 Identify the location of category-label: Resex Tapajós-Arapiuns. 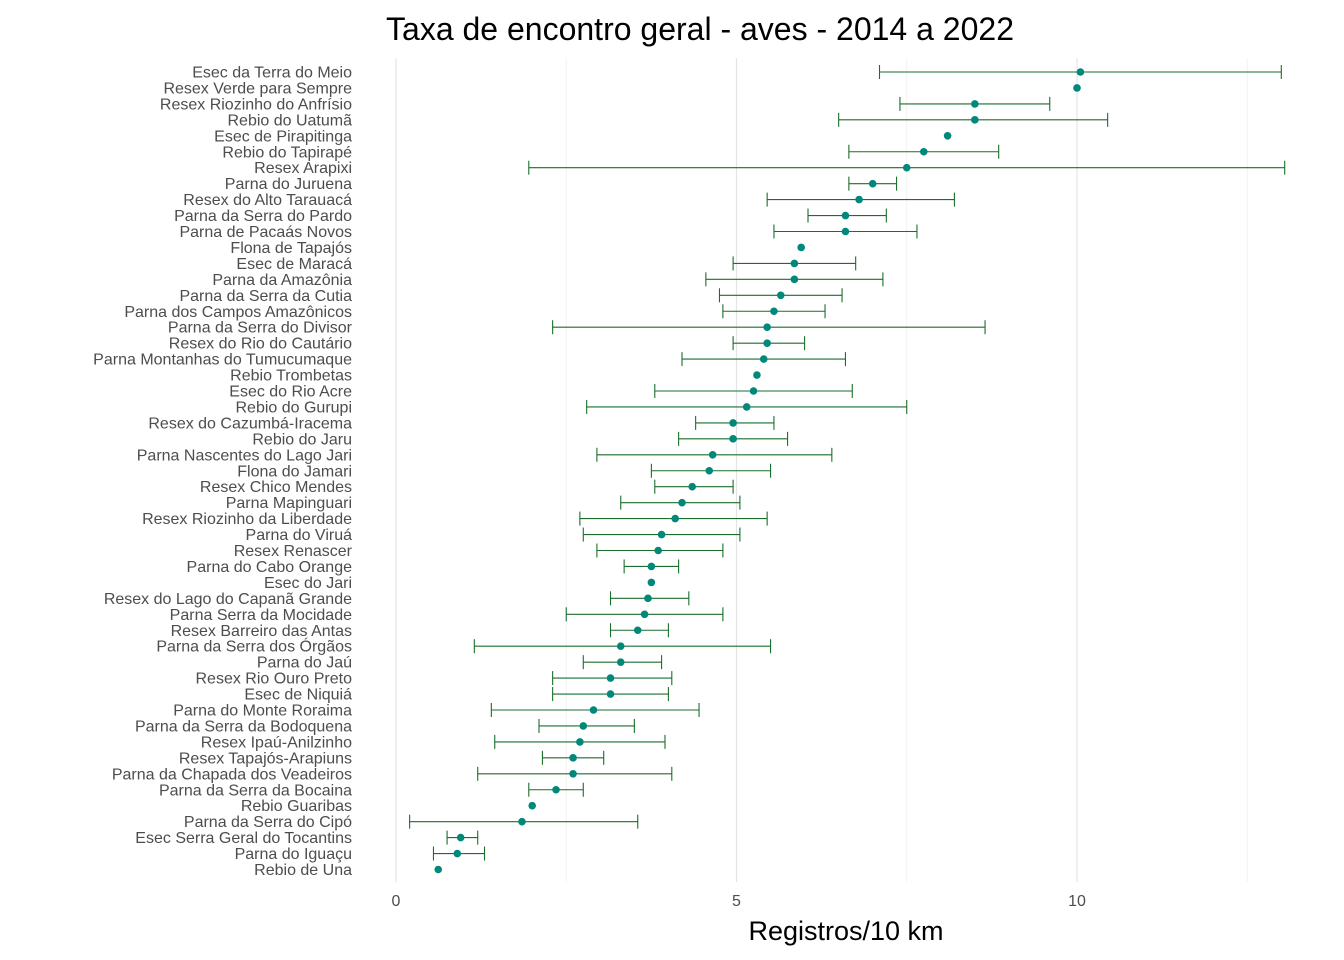
(265, 758).